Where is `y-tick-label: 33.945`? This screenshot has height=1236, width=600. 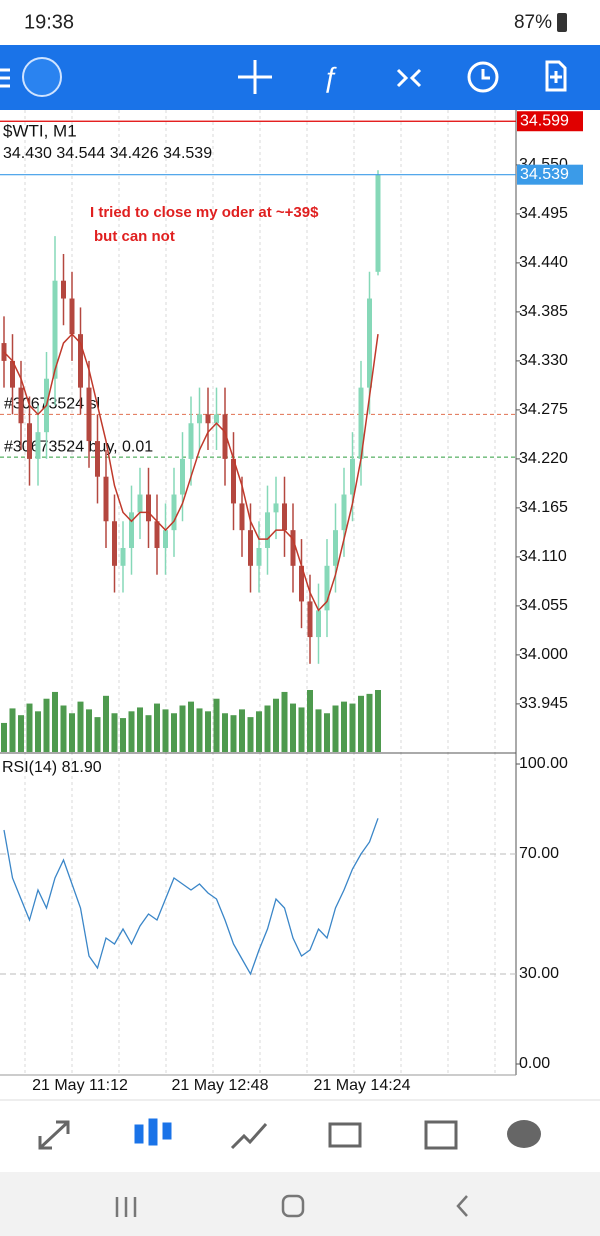
y-tick-label: 33.945 is located at coordinates (543, 703).